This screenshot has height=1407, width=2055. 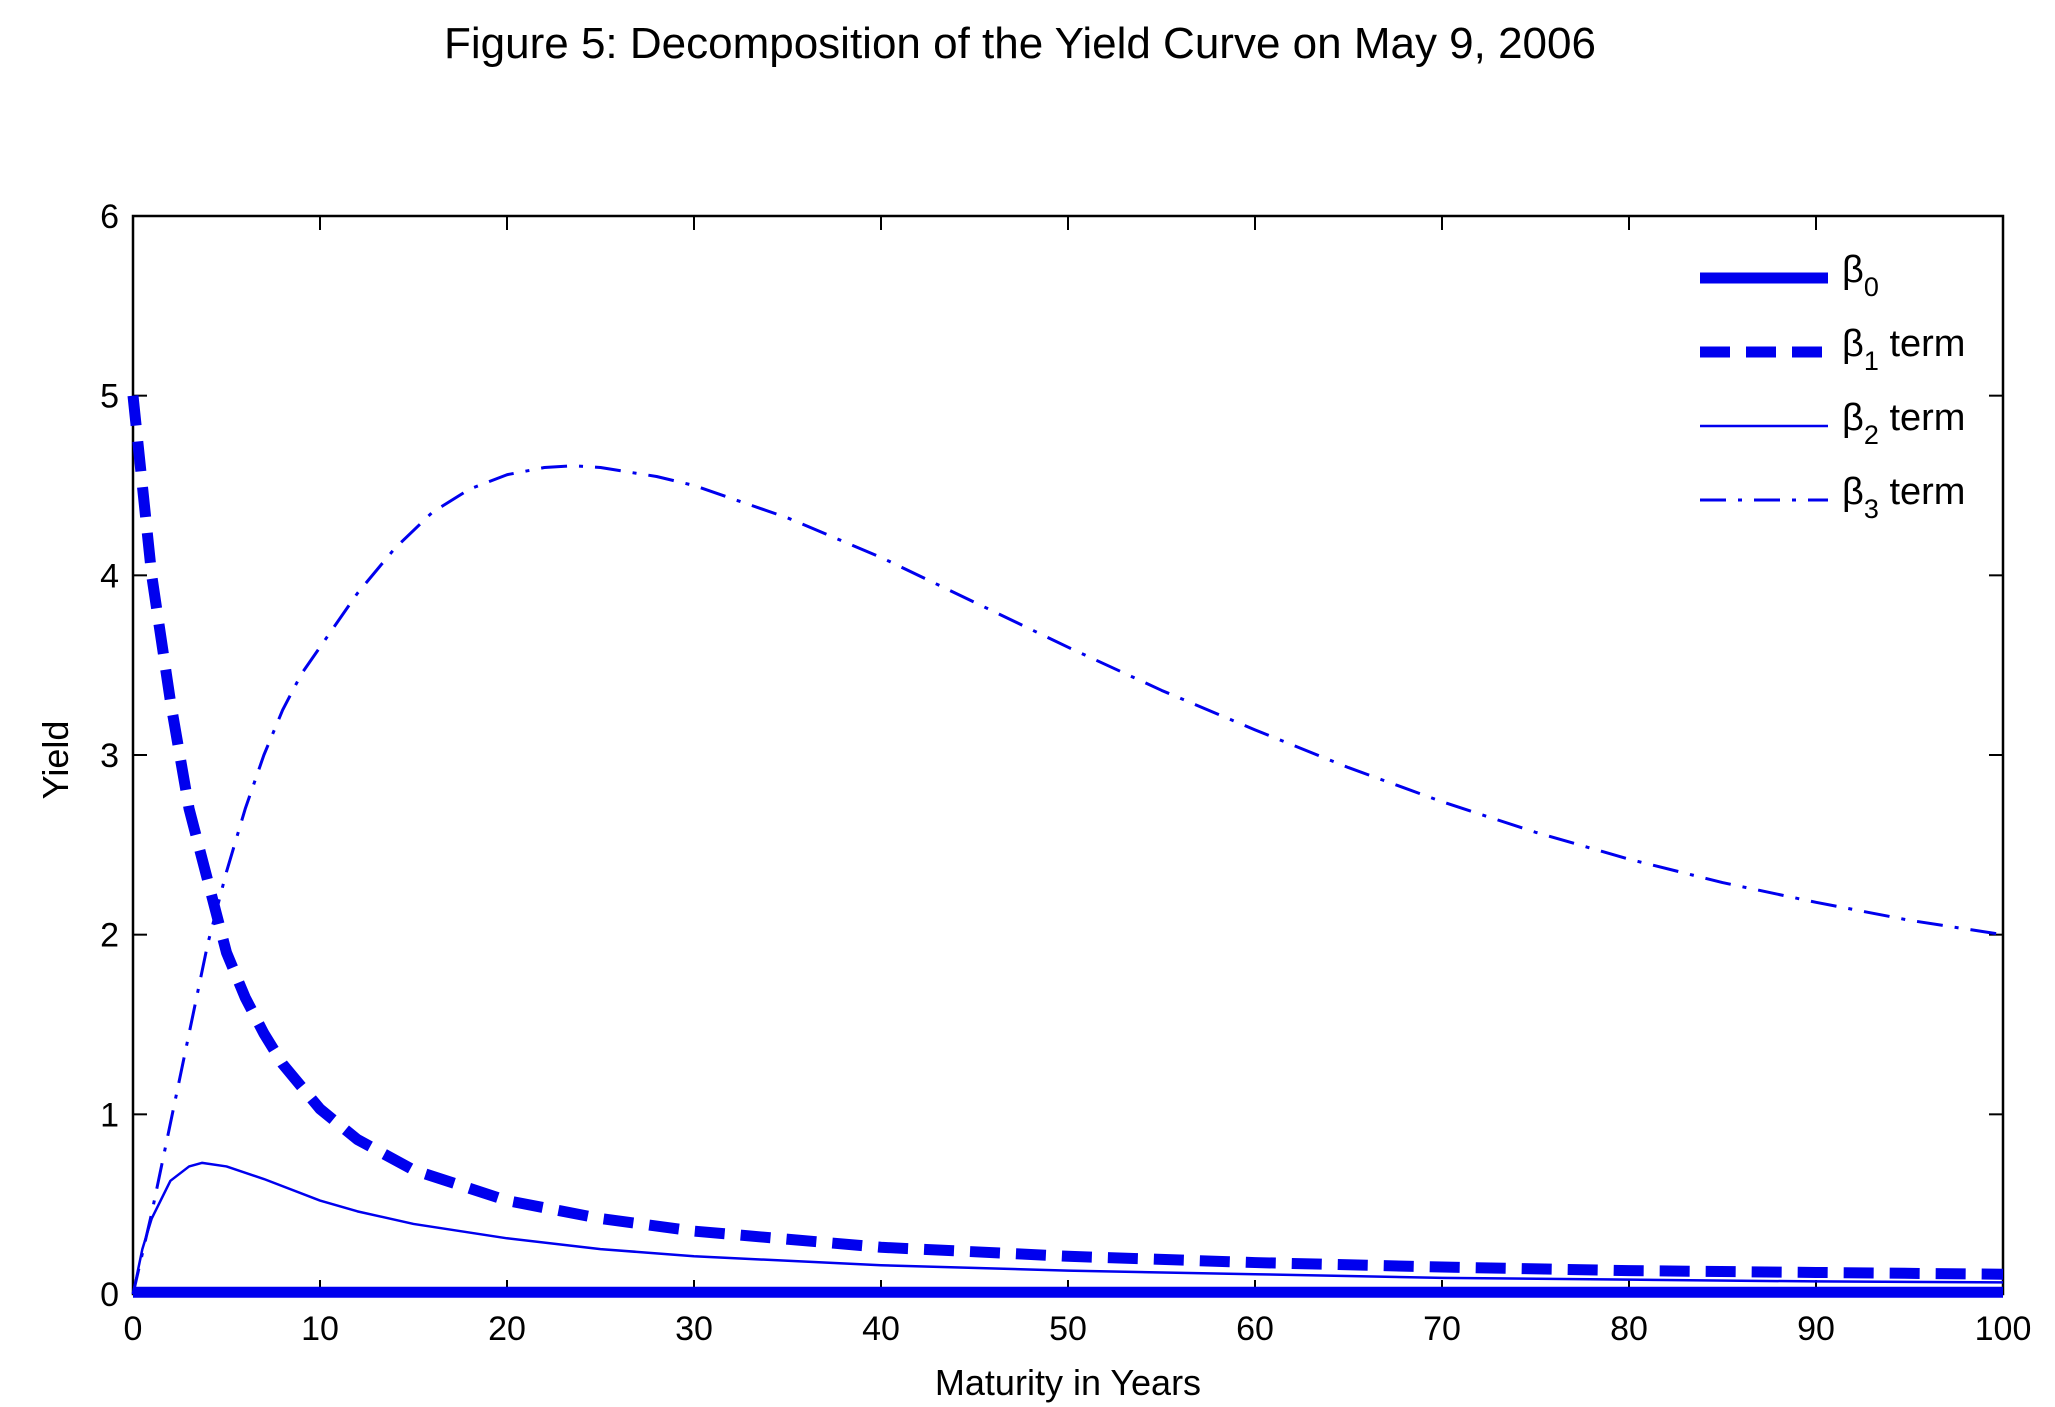 I want to click on x-tick-label: 10, so click(x=320, y=1329).